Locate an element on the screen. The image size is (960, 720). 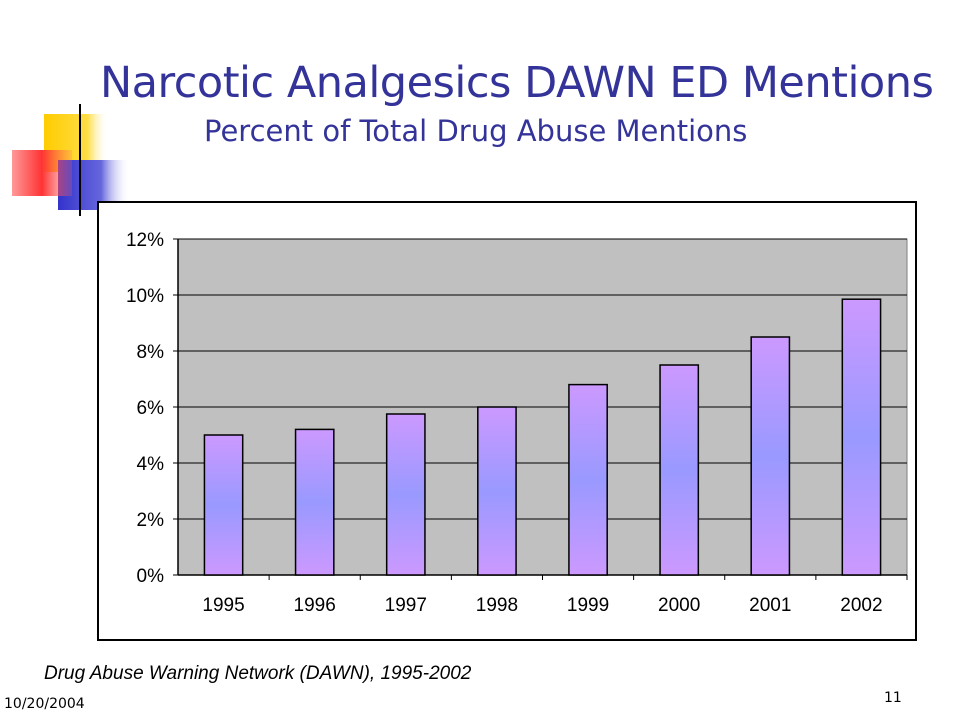
bar-1997 is located at coordinates (405, 494).